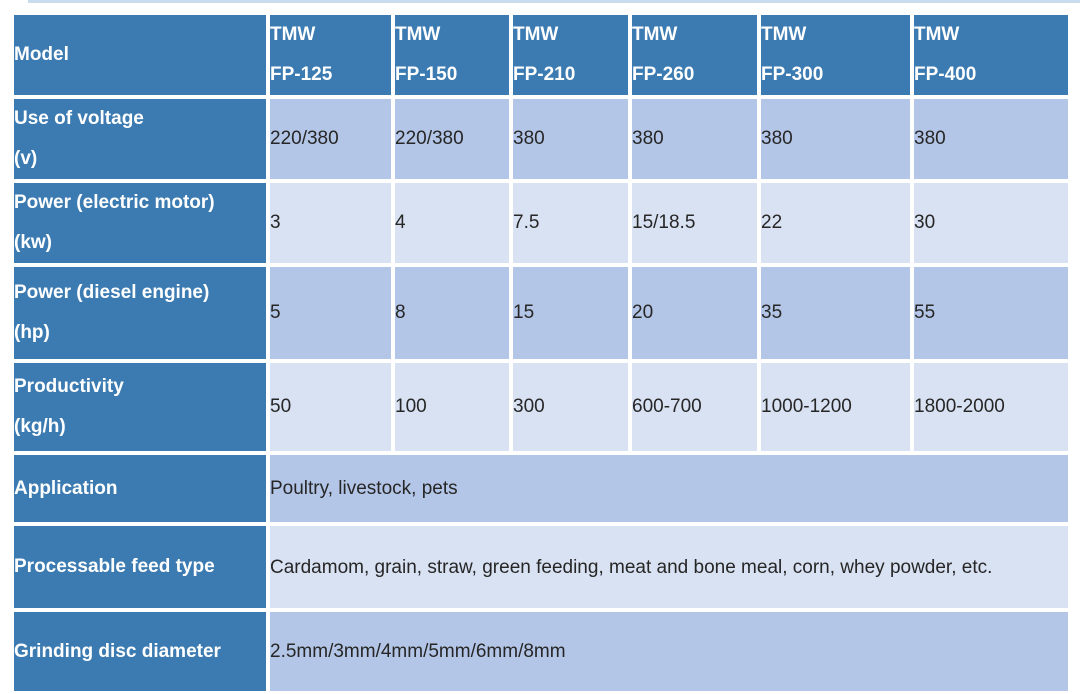 This screenshot has height=694, width=1080. What do you see at coordinates (452, 407) in the screenshot?
I see `spec-value-cell: 100` at bounding box center [452, 407].